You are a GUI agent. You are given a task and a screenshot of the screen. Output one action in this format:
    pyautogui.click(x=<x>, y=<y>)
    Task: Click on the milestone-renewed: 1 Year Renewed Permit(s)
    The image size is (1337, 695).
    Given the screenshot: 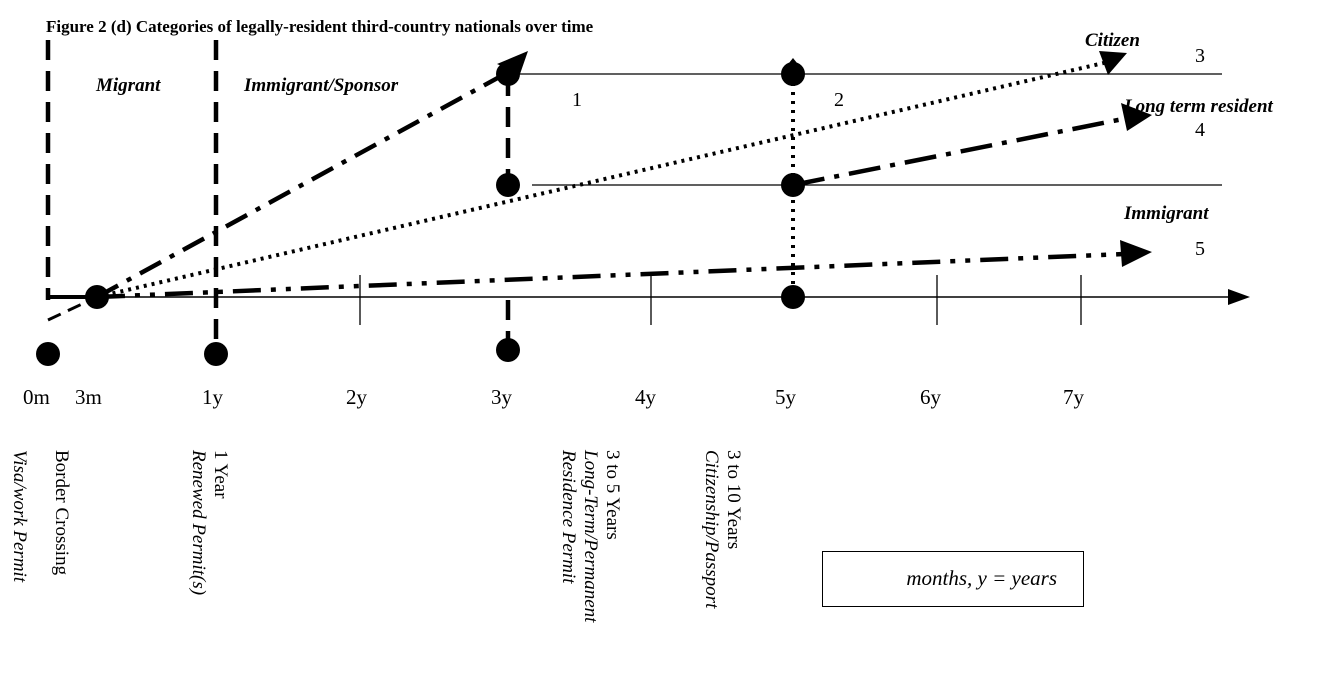 What is the action you would take?
    pyautogui.click(x=209, y=522)
    